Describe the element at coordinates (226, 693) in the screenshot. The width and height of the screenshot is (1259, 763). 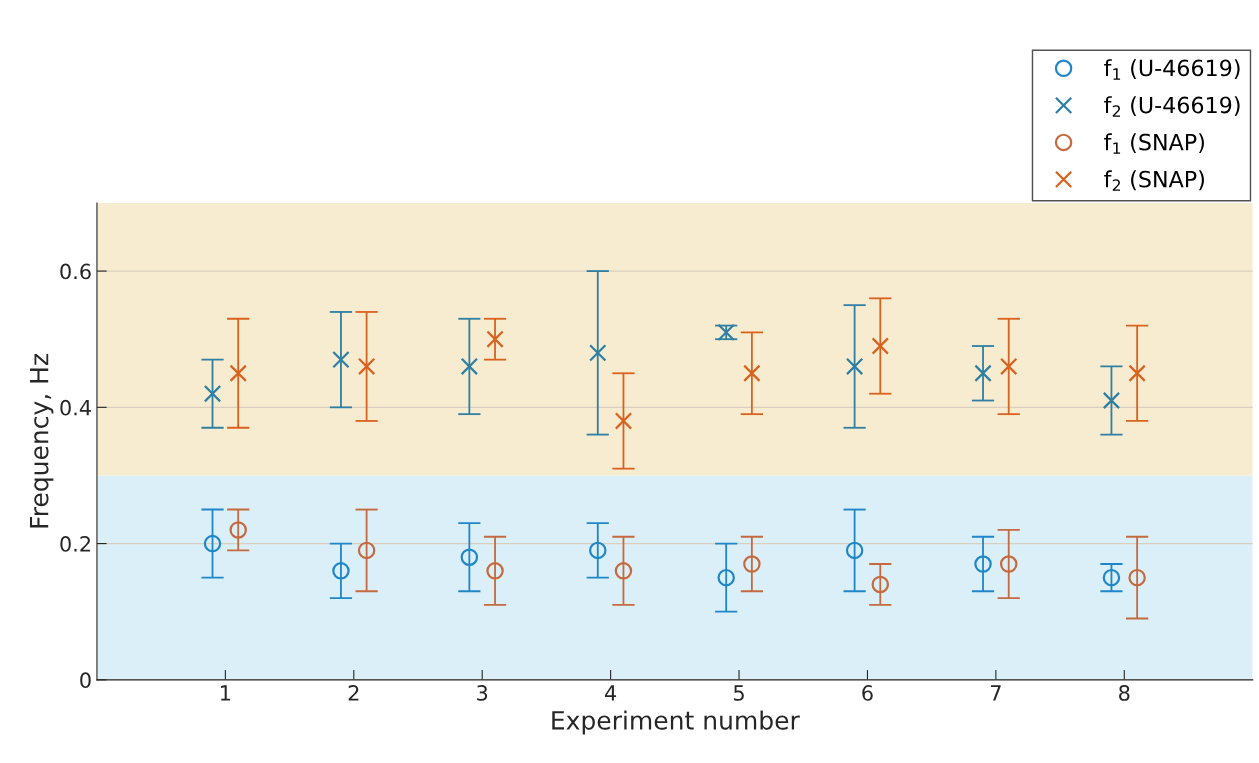
I see `x-tick-label: 1` at that location.